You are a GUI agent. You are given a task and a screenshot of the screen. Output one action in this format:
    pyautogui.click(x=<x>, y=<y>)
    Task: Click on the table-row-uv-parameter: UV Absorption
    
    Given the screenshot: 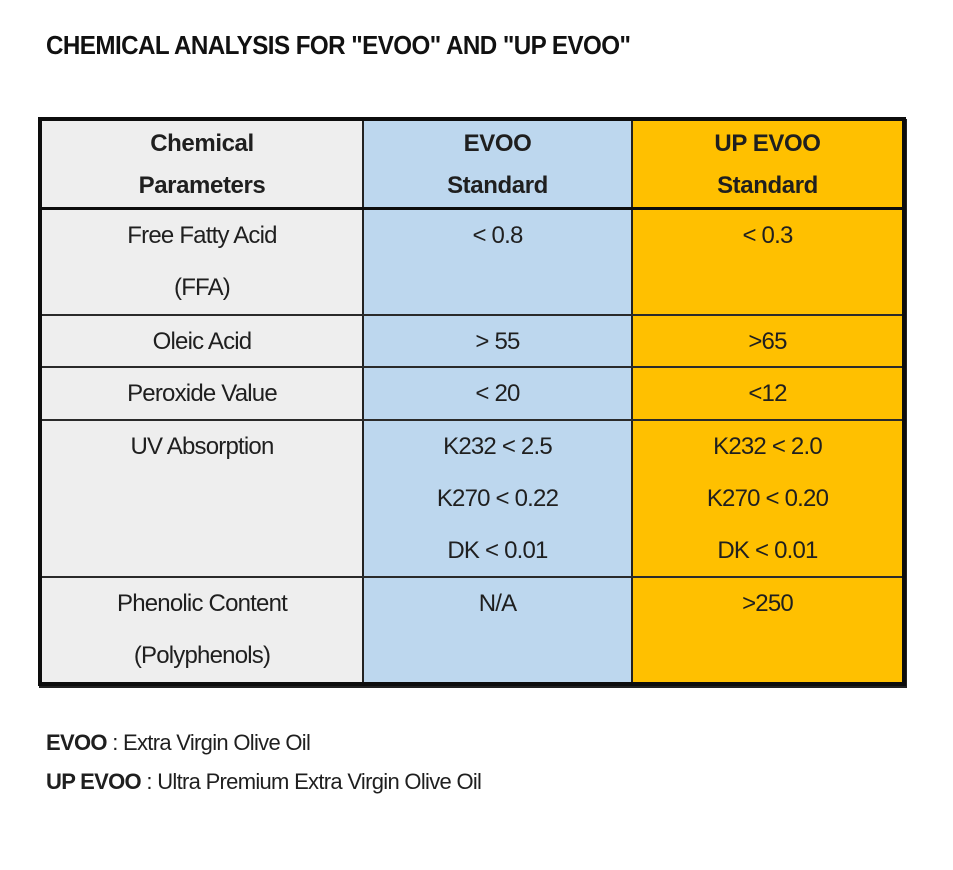 What is the action you would take?
    pyautogui.click(x=202, y=498)
    